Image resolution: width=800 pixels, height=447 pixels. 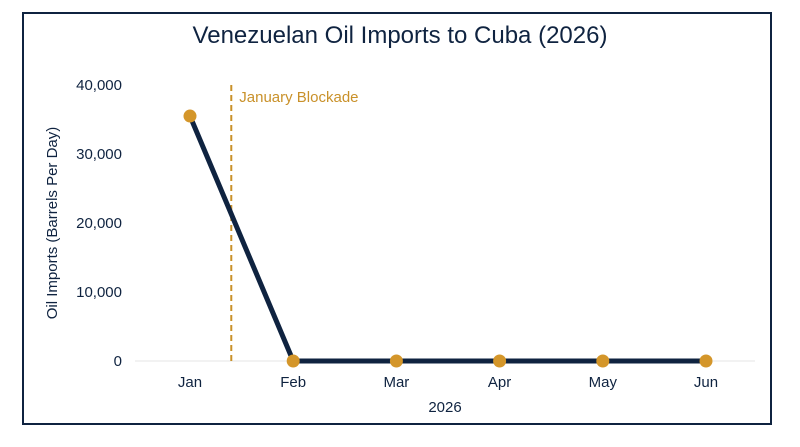 I want to click on y-tick-label: 20,000, so click(x=99, y=223).